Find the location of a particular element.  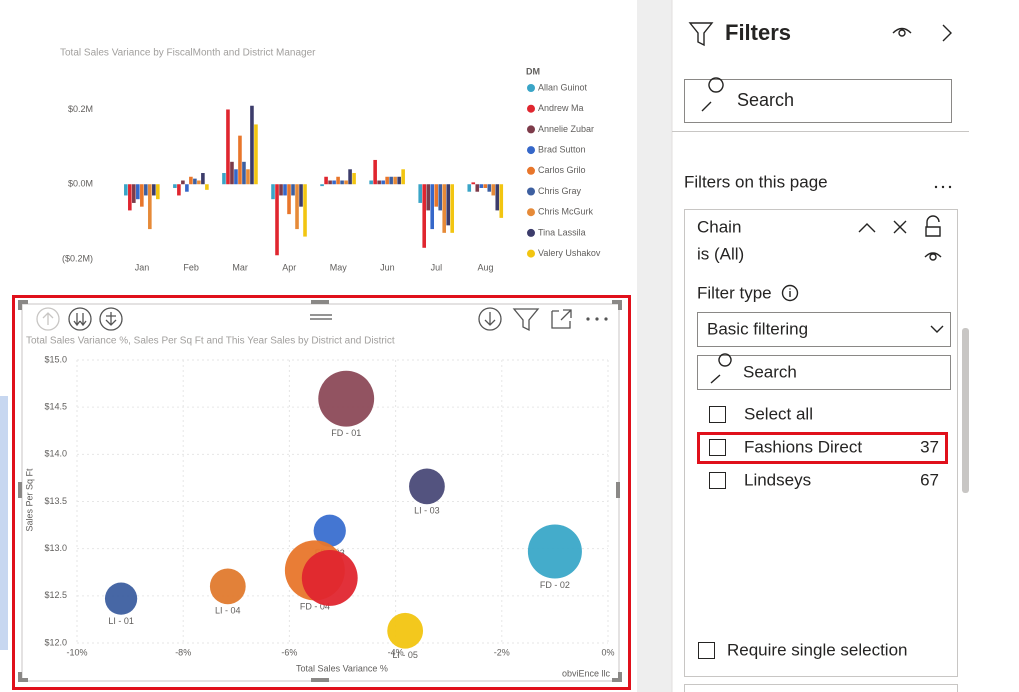

card-visibility is located at coordinates (933, 256).